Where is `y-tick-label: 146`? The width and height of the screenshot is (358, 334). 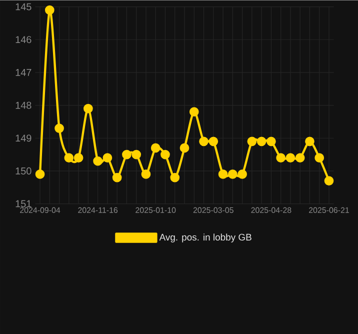 y-tick-label: 146 is located at coordinates (24, 40).